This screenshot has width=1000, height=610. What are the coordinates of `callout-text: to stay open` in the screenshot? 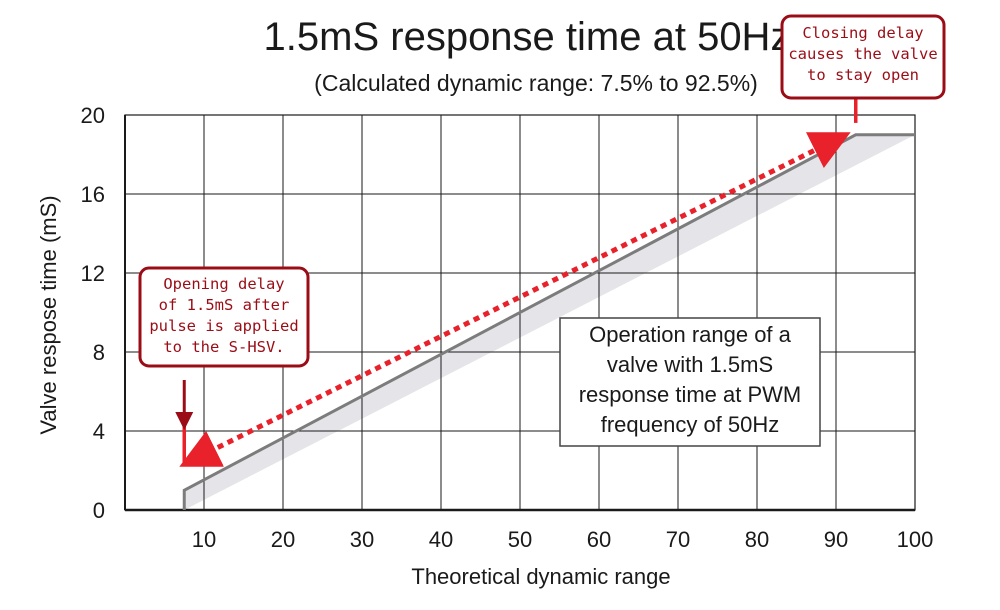 It's located at (863, 75).